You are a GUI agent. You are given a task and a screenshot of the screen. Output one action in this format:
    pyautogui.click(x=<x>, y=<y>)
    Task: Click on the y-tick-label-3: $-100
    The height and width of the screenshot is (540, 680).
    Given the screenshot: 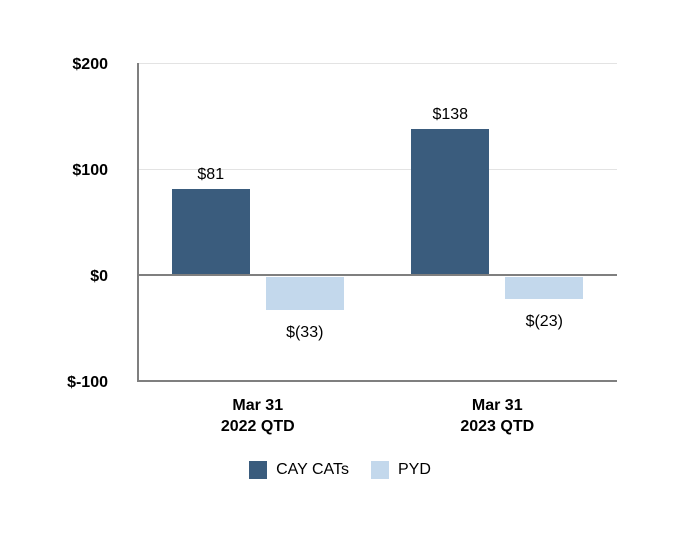 What is the action you would take?
    pyautogui.click(x=87, y=382)
    